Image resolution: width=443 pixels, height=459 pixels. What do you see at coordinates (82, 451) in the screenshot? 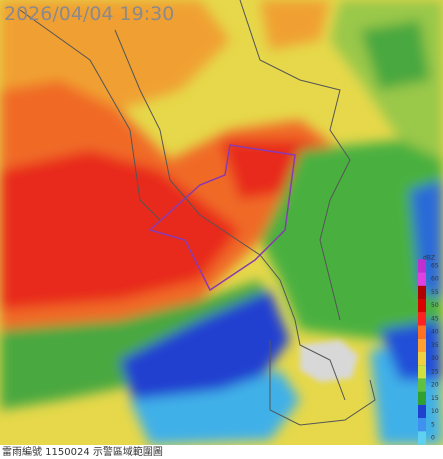
I see `caption: 雷雨編號 1150024 示警區域範圍圖` at bounding box center [82, 451].